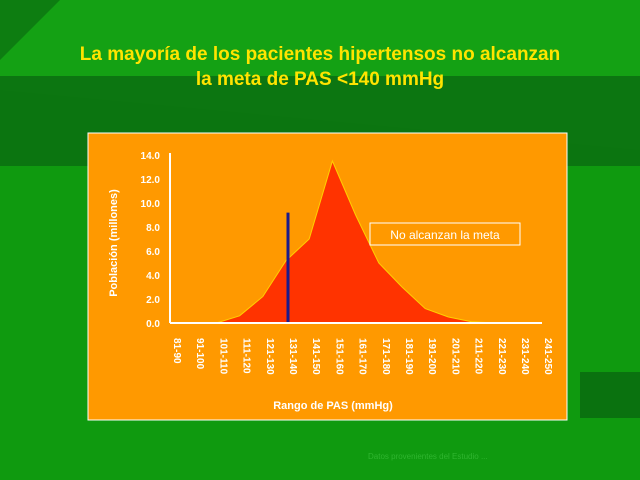 This screenshot has height=480, width=640. What do you see at coordinates (153, 300) in the screenshot?
I see `y-tick-label: 2.0` at bounding box center [153, 300].